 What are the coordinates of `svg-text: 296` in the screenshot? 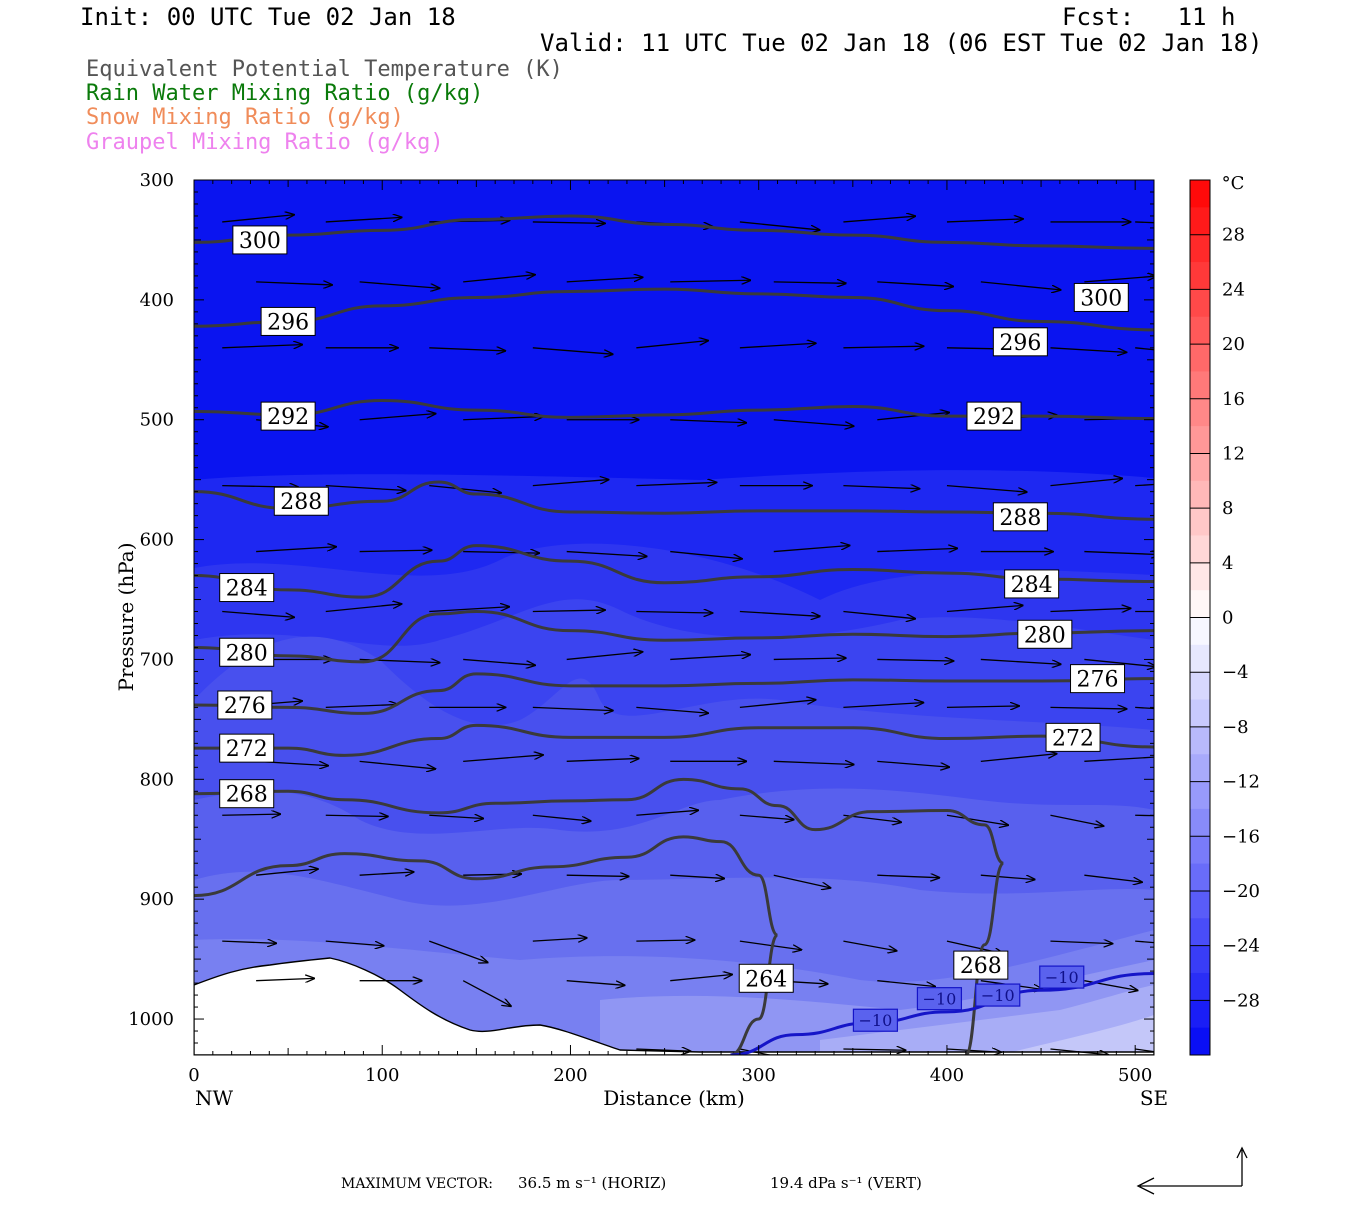 It's located at (288, 322).